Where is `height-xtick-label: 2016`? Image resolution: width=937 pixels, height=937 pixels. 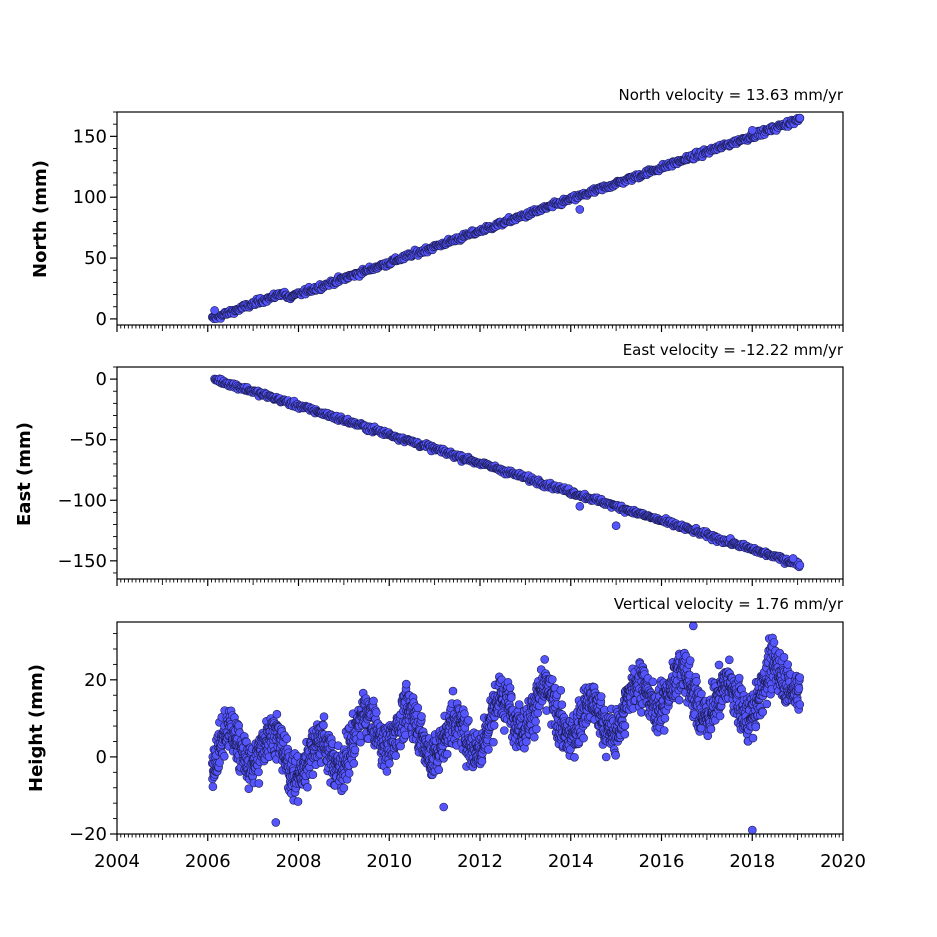 height-xtick-label: 2016 is located at coordinates (662, 861).